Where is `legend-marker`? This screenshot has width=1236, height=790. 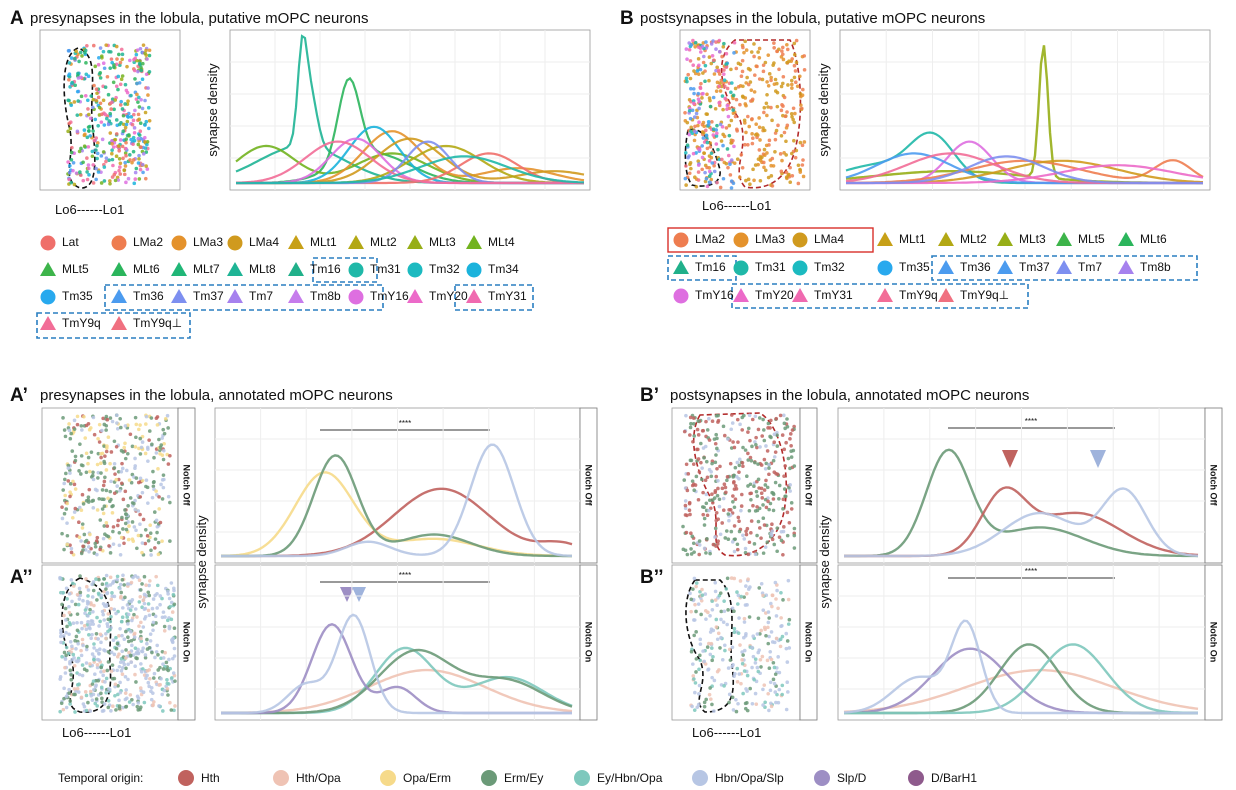
legend-marker is located at coordinates (822, 778).